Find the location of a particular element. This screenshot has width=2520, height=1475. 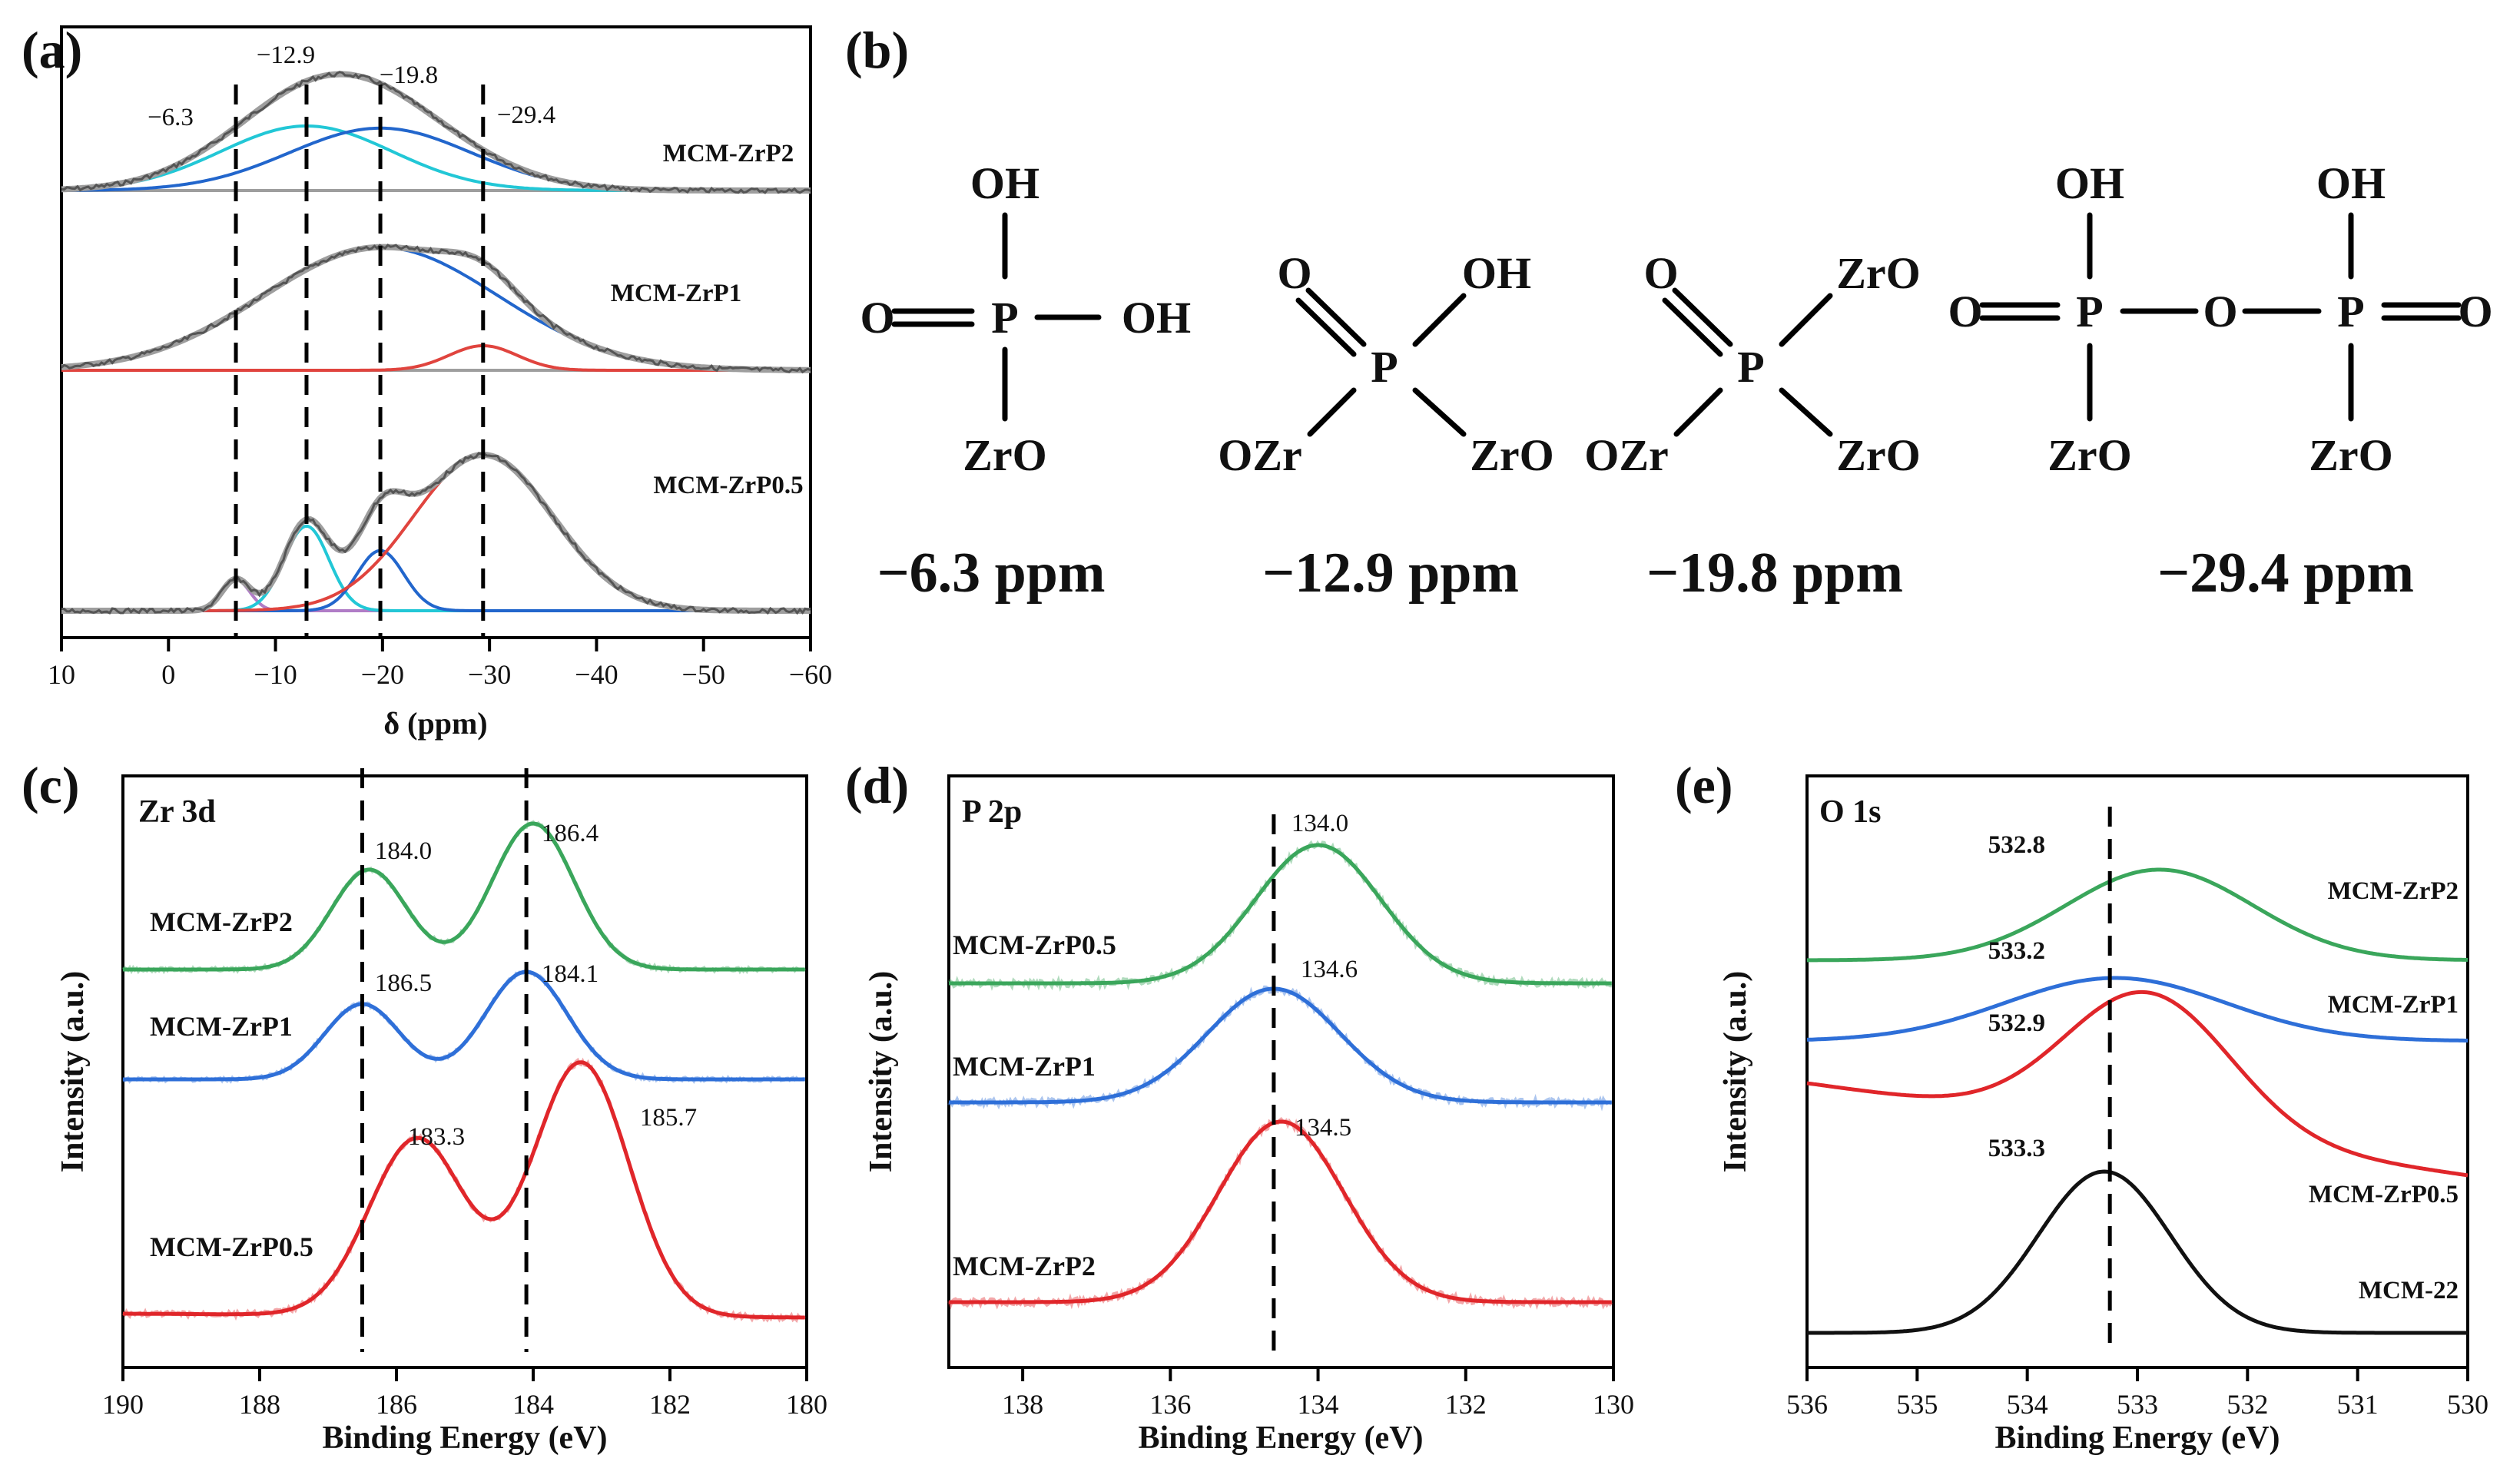

panel-a-frame is located at coordinates (436, 332).